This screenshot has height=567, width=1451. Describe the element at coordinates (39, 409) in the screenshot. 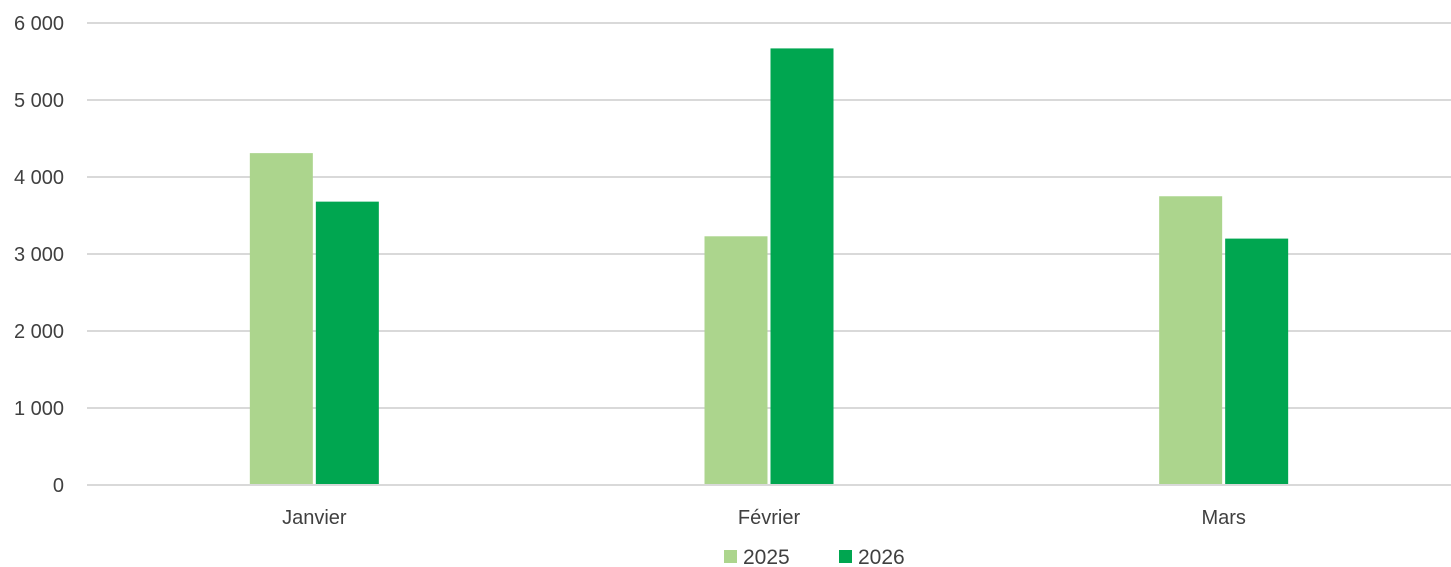

I see `y-tick-label: 1 000` at that location.